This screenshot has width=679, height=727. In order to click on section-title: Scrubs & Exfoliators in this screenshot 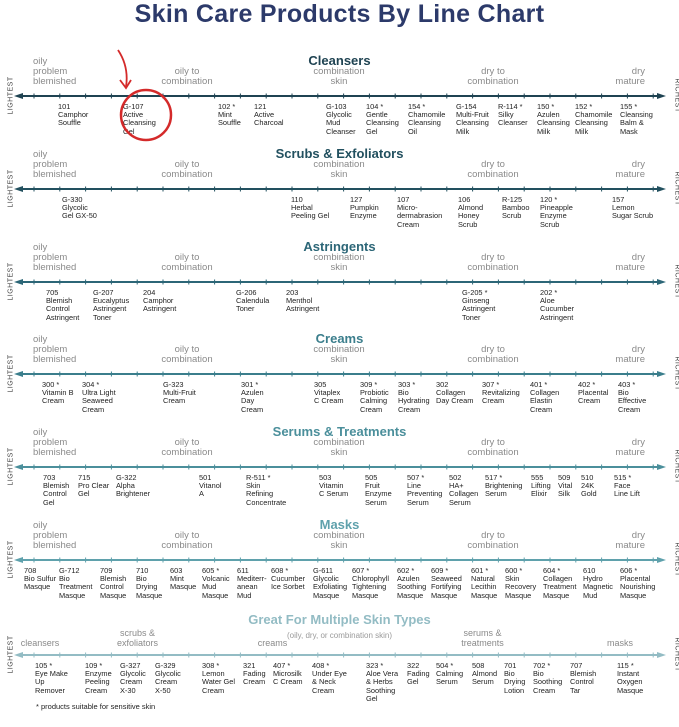, I will do `click(339, 153)`.